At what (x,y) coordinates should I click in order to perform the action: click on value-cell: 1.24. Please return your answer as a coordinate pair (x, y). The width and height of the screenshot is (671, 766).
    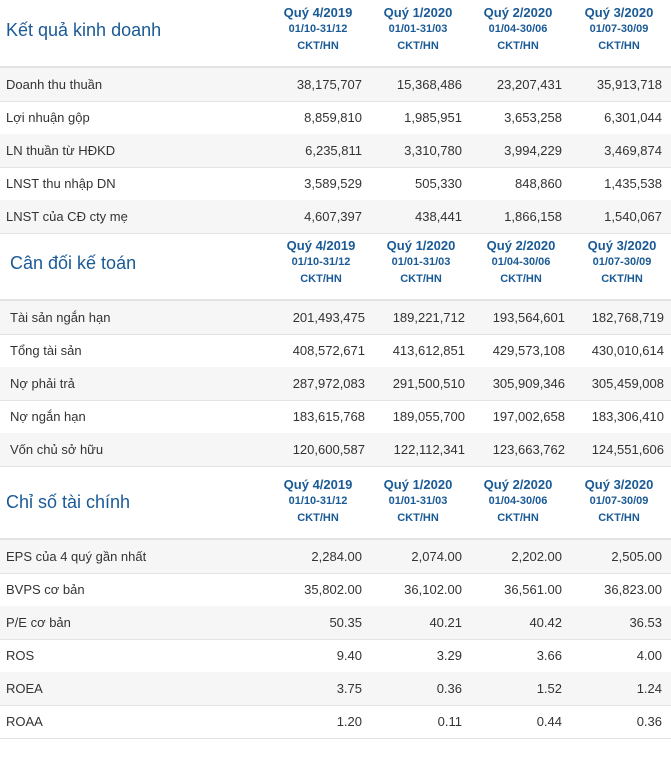
    Looking at the image, I should click on (649, 688).